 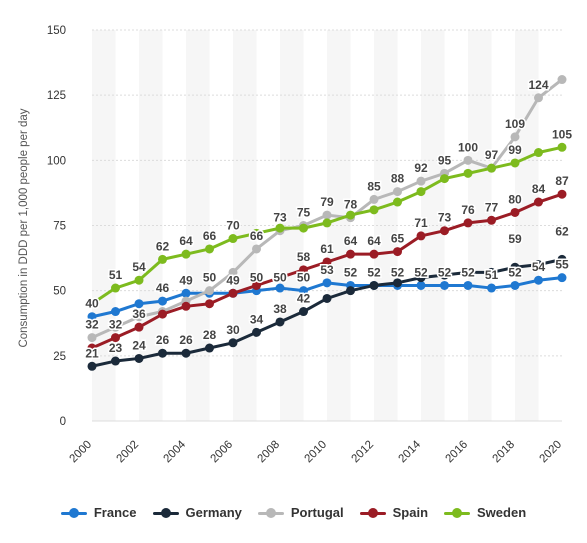 What do you see at coordinates (304, 278) in the screenshot?
I see `data-label: 50` at bounding box center [304, 278].